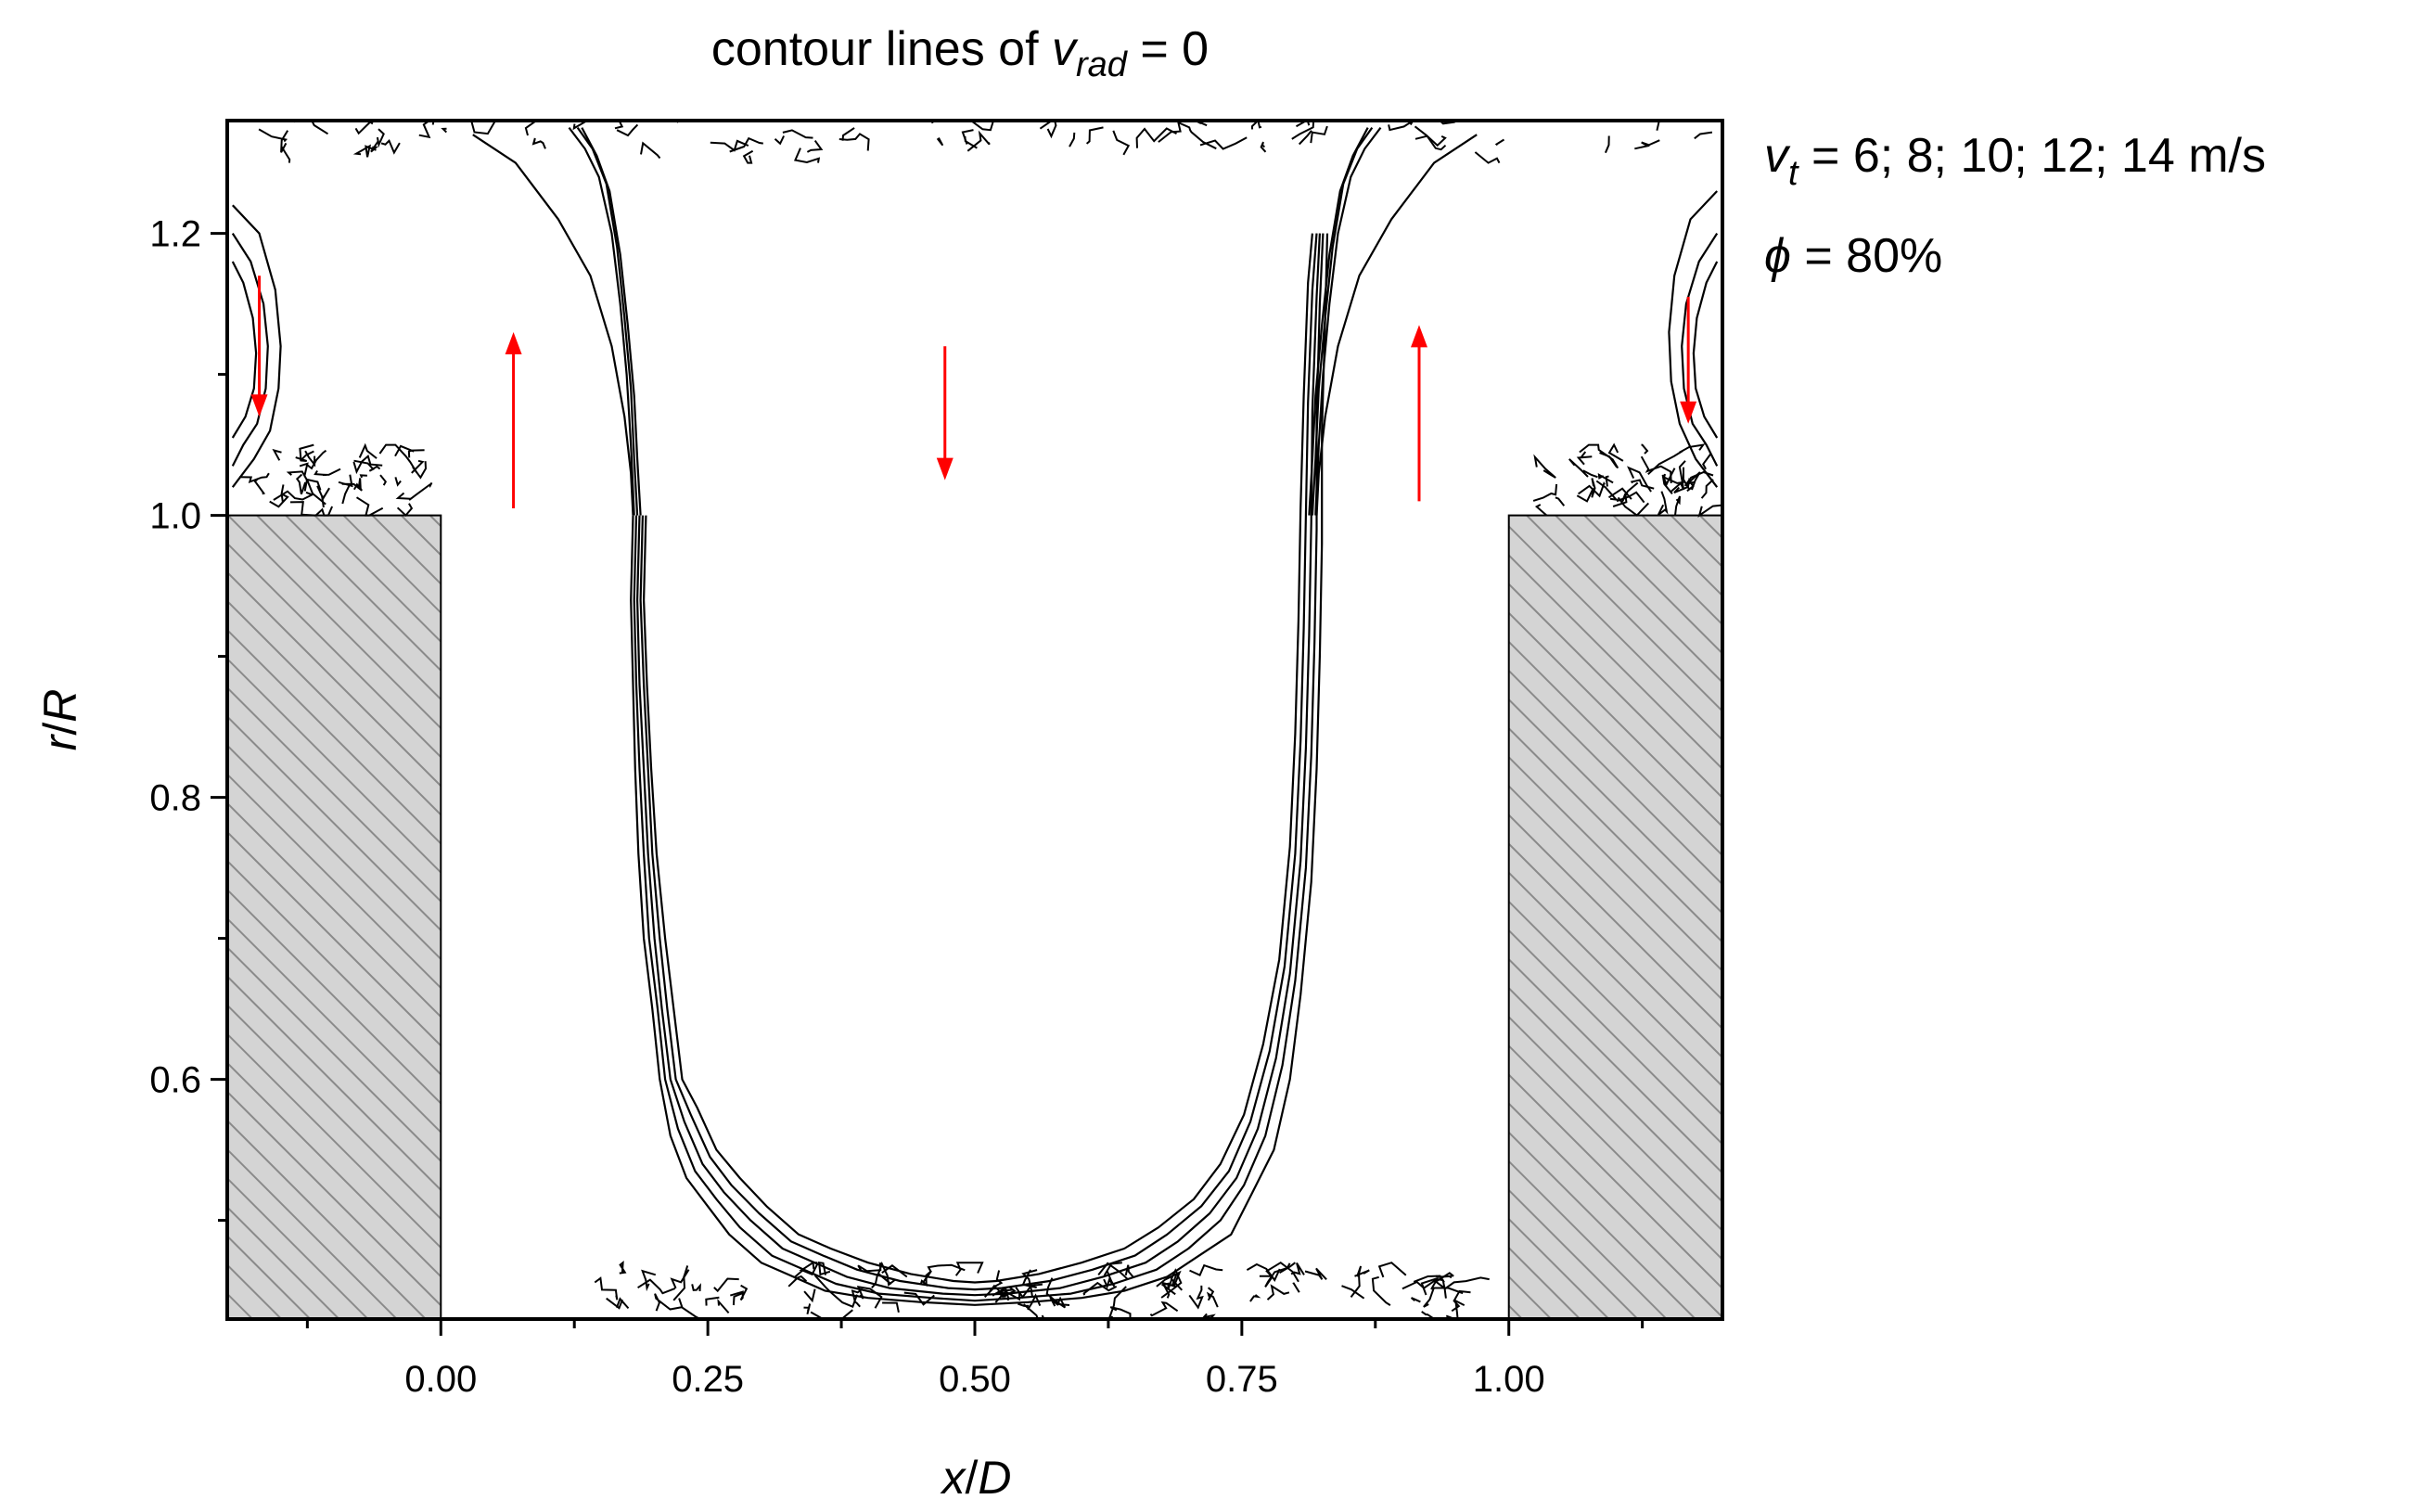 This screenshot has width=2432, height=1512. Describe the element at coordinates (259, 405) in the screenshot. I see `flow-arrow-head` at that location.